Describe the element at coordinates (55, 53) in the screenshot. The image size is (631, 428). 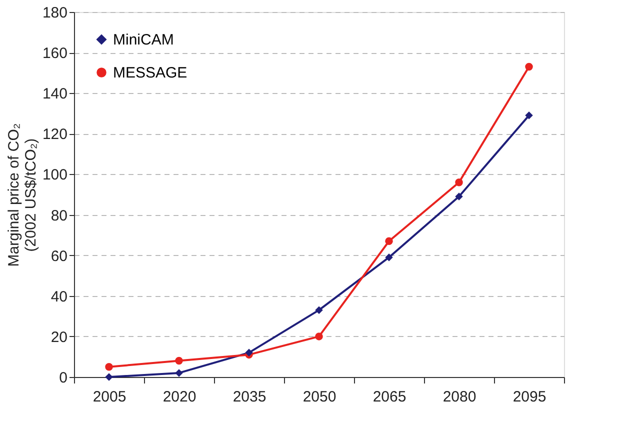
I see `y-tick-label: 160` at that location.